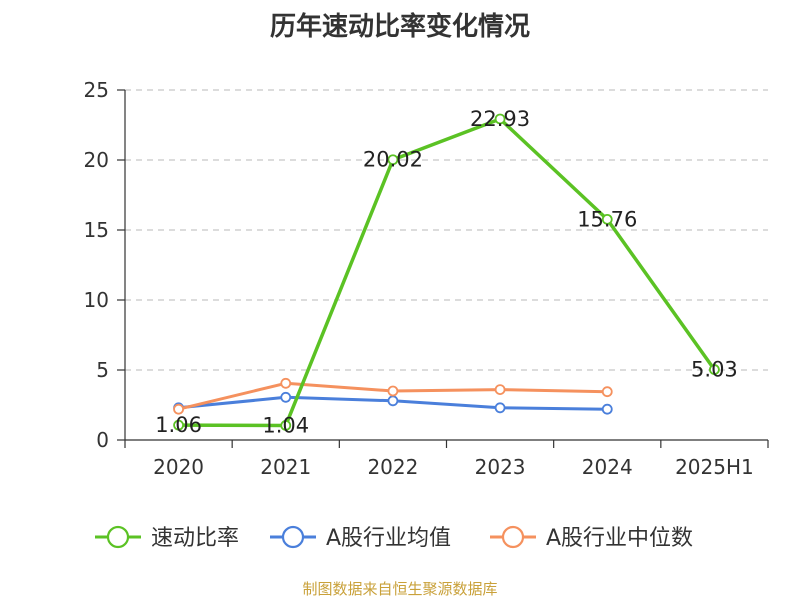  Describe the element at coordinates (285, 467) in the screenshot. I see `x-tick-label: 2021` at that location.